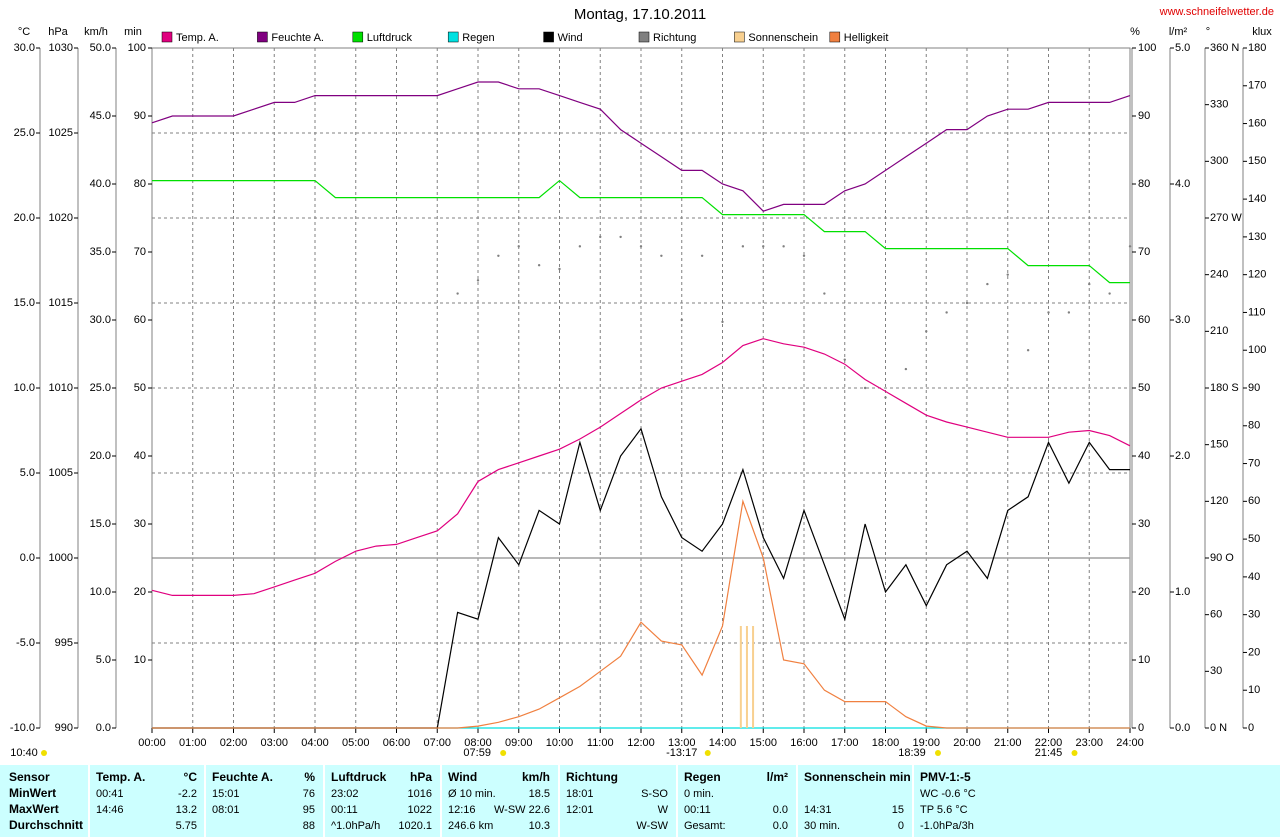  Describe the element at coordinates (580, 794) in the screenshot. I see `table-cell: 18:01` at that location.